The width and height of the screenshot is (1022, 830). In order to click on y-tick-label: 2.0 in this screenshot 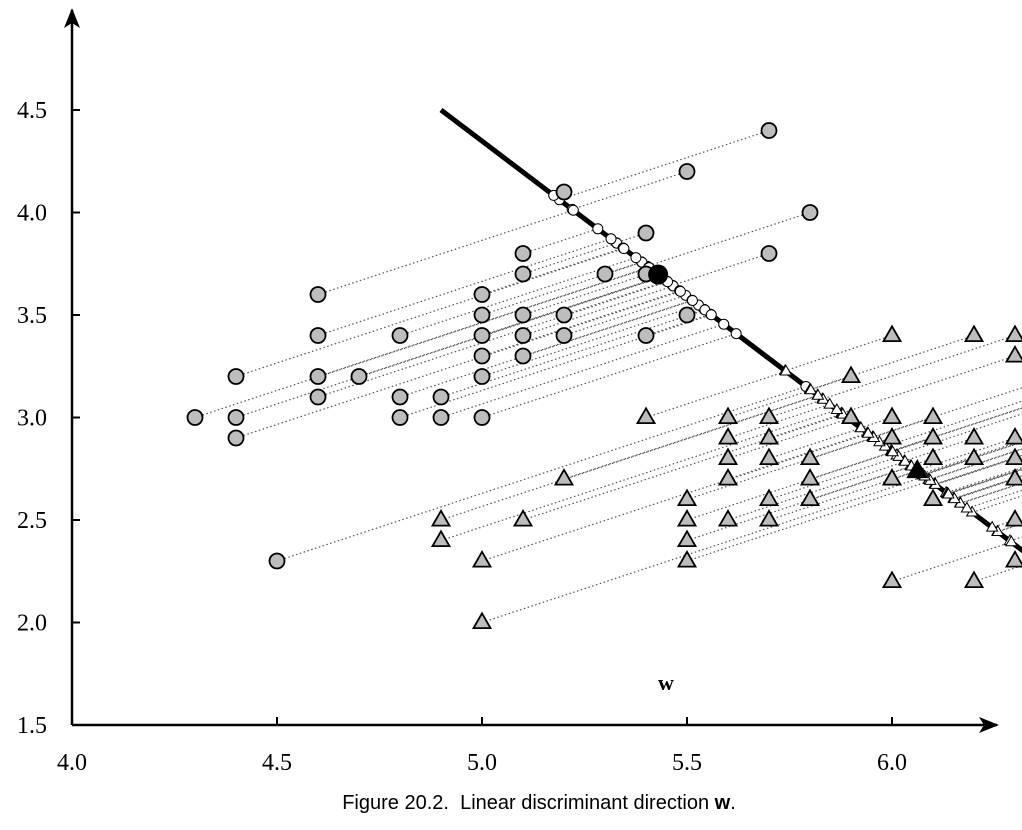, I will do `click(32, 624)`.